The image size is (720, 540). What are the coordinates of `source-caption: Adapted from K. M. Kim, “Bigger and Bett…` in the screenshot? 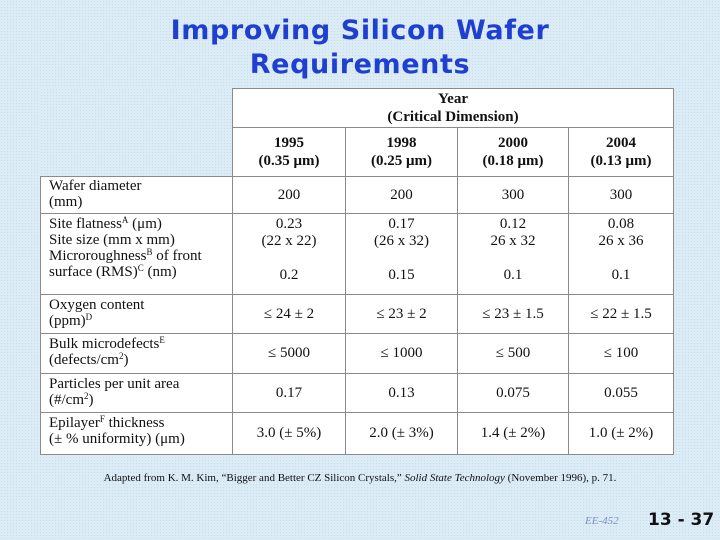 It's located at (360, 478).